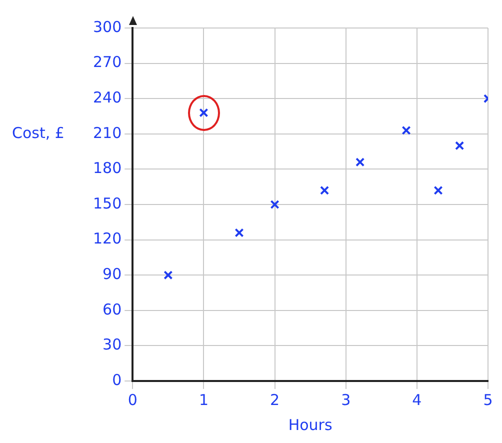  What do you see at coordinates (488, 399) in the screenshot?
I see `x-tick-label: 5` at bounding box center [488, 399].